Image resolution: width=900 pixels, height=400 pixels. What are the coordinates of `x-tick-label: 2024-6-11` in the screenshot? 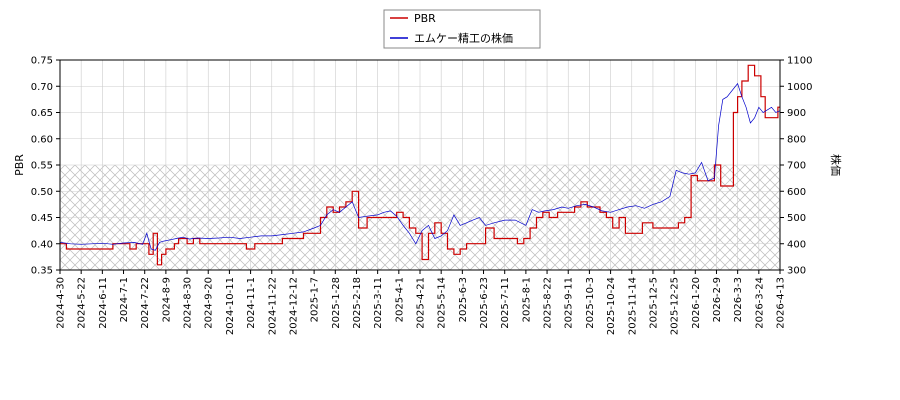 It's located at (103, 303).